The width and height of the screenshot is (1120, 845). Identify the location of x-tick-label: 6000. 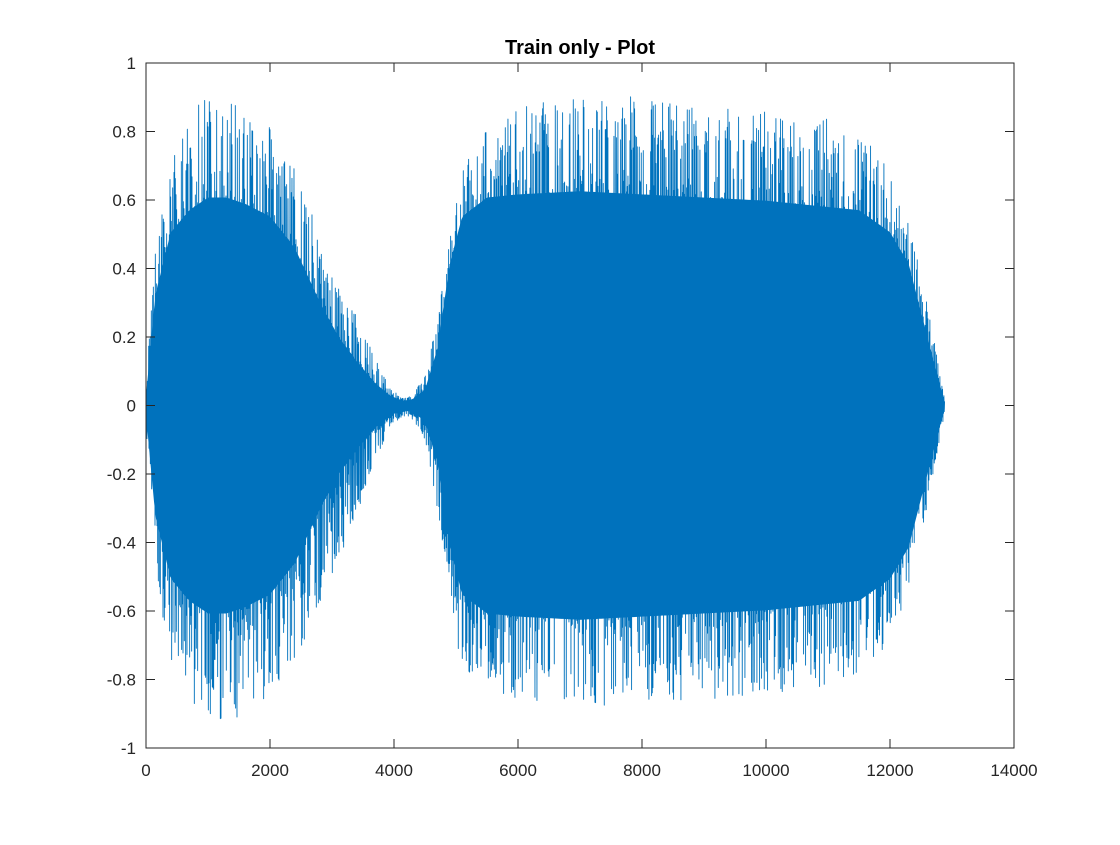
(518, 770).